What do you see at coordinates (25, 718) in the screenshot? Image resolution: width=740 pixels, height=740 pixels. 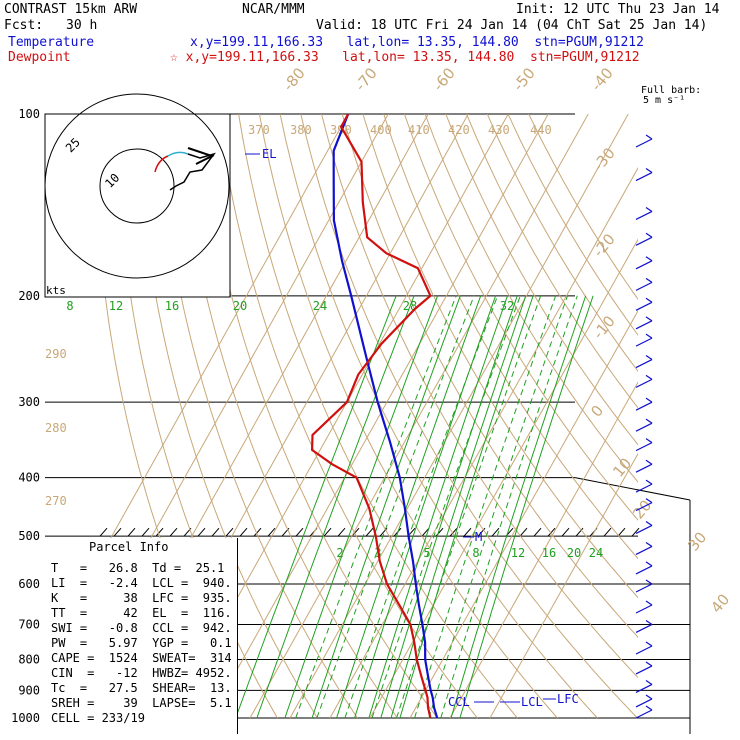 I see `pressure-tick-label: 1000` at bounding box center [25, 718].